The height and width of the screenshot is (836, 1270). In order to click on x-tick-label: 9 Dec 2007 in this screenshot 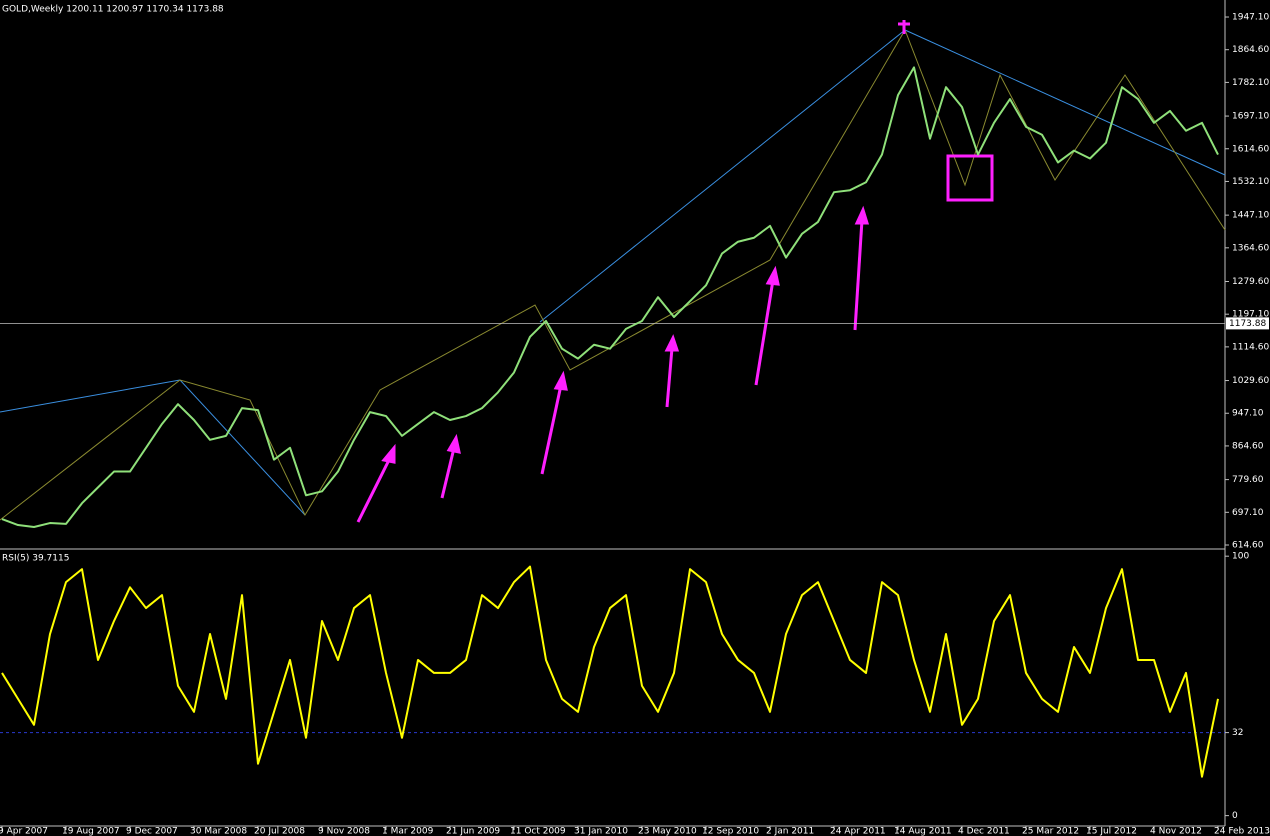, I will do `click(152, 831)`.